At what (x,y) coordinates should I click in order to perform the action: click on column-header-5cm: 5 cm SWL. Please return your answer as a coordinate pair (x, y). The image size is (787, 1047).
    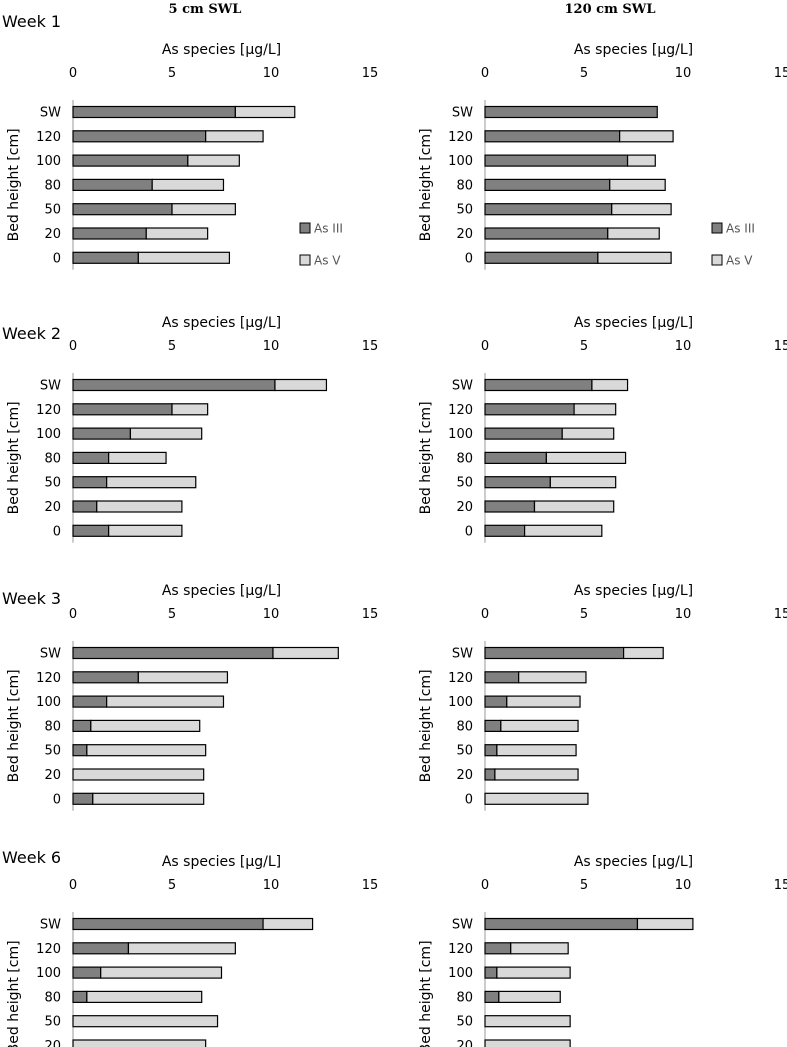
    Looking at the image, I should click on (205, 9).